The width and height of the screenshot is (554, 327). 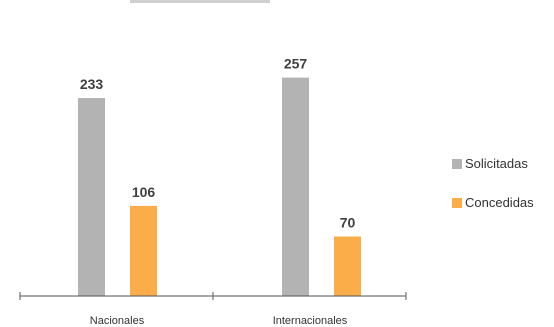 I want to click on data-label-nacionales-solicitadas: 233, so click(x=92, y=84).